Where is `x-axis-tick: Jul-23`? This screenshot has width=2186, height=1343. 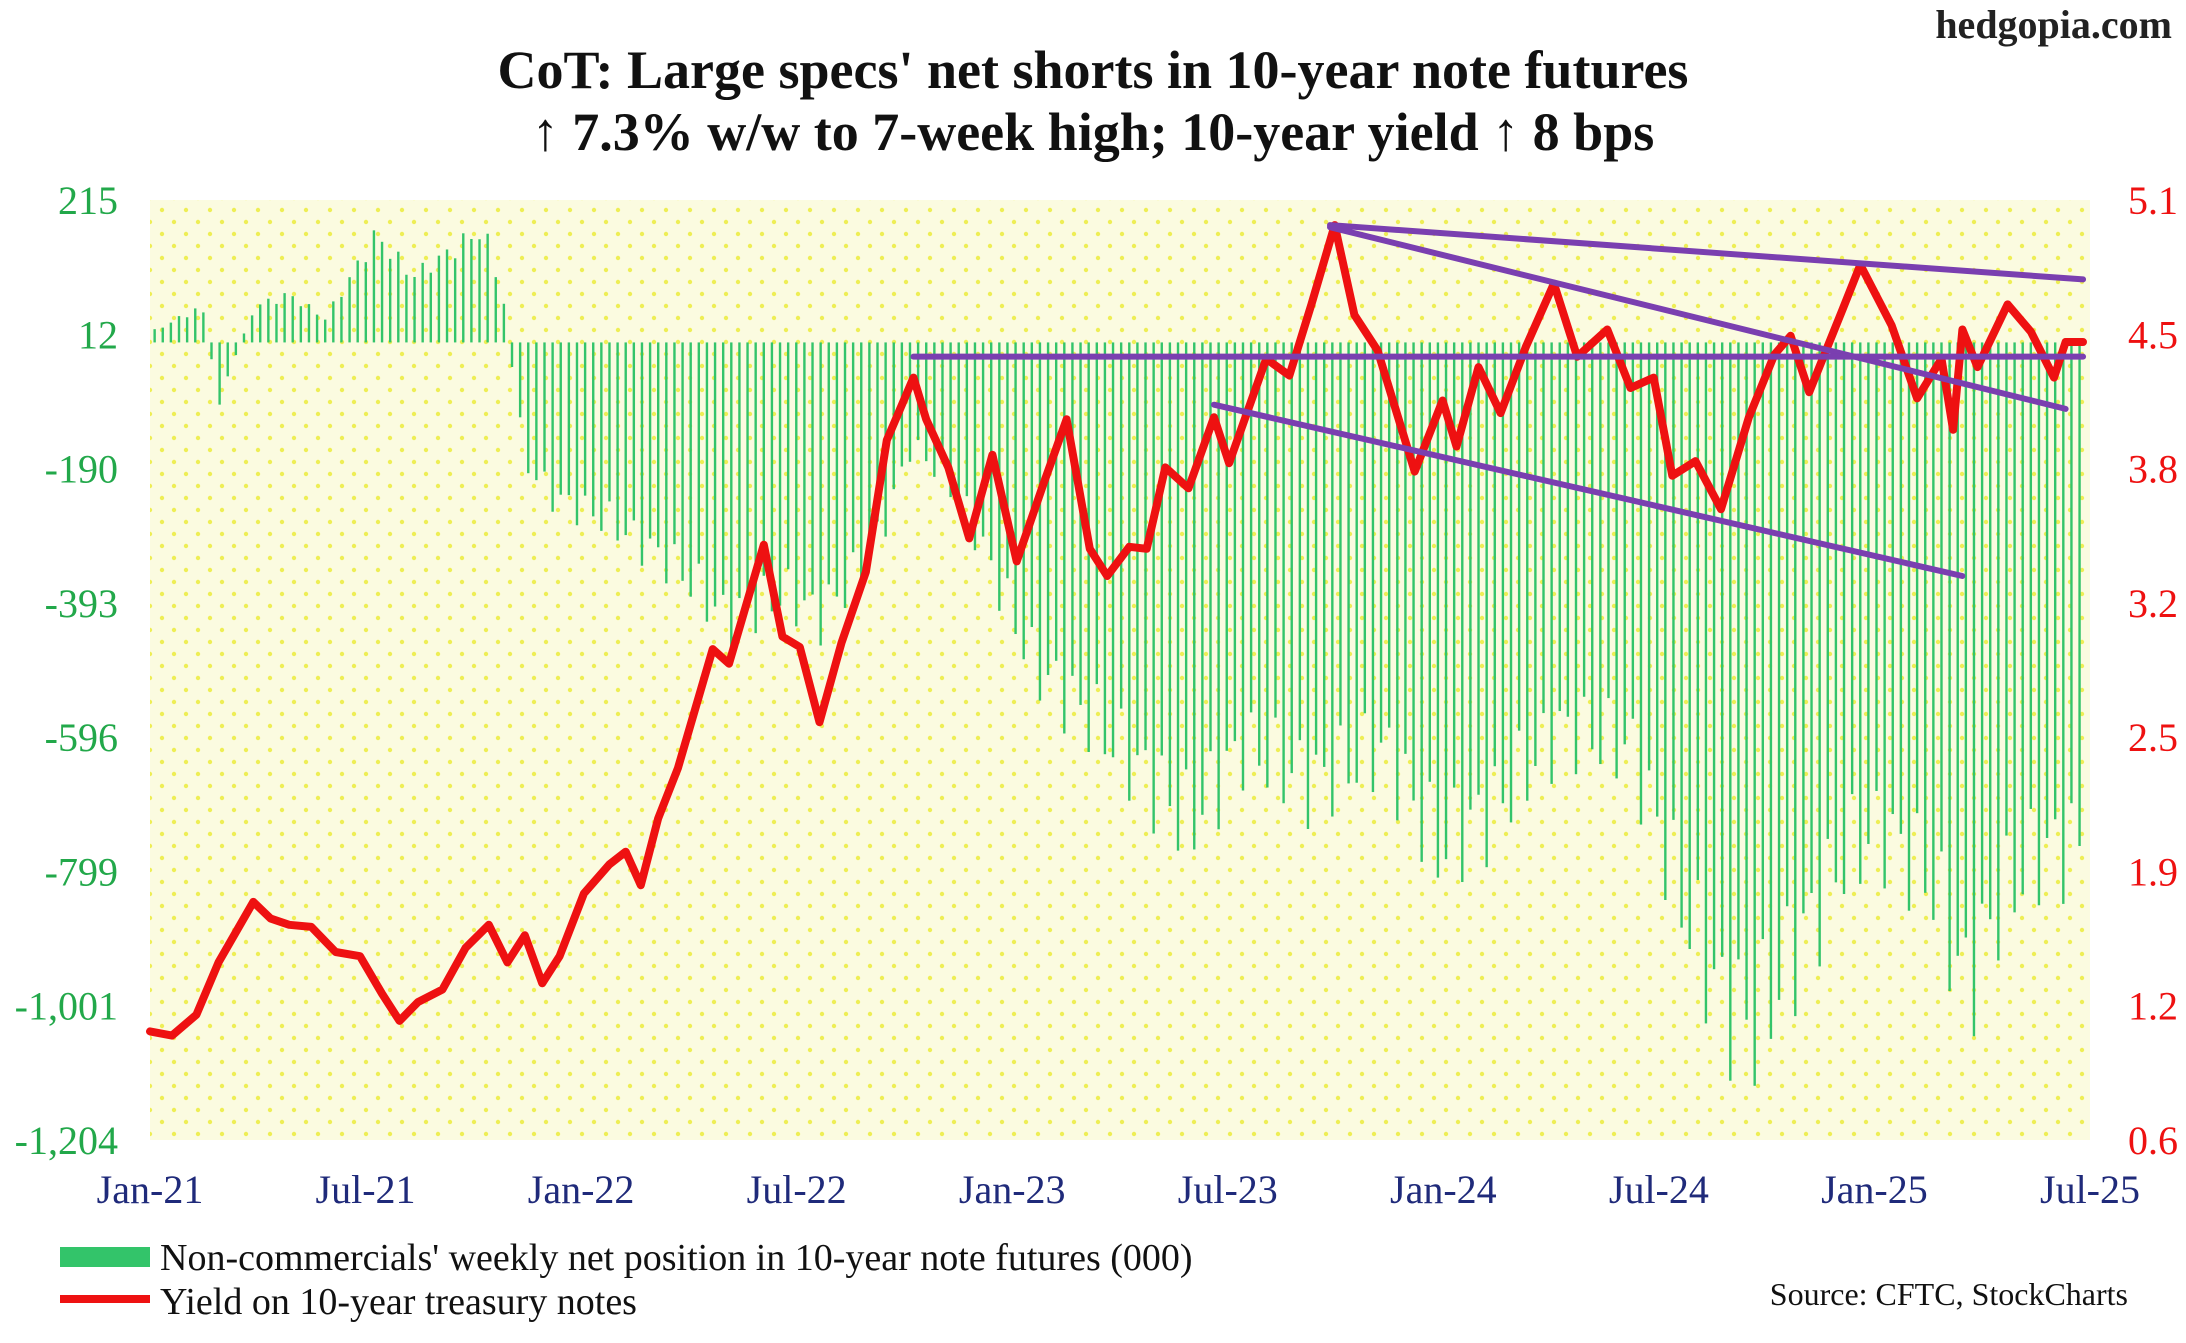 x-axis-tick: Jul-23 is located at coordinates (1228, 1189).